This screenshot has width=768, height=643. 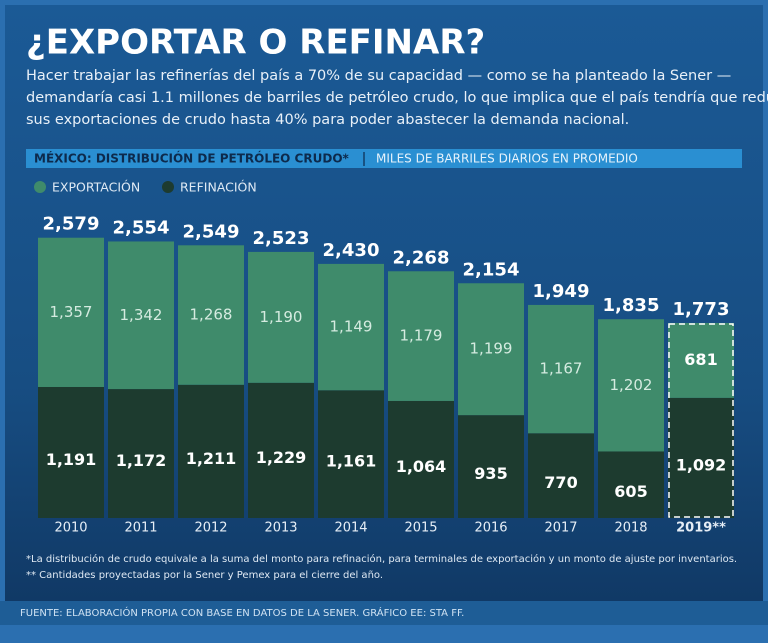 I want to click on x-tick-label: 2017, so click(x=560, y=528).